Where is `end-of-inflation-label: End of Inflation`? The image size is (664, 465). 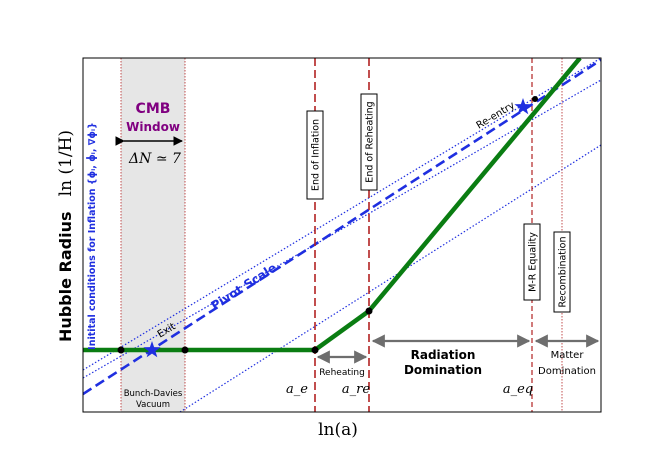
end-of-inflation-label: End of Inflation is located at coordinates (316, 155).